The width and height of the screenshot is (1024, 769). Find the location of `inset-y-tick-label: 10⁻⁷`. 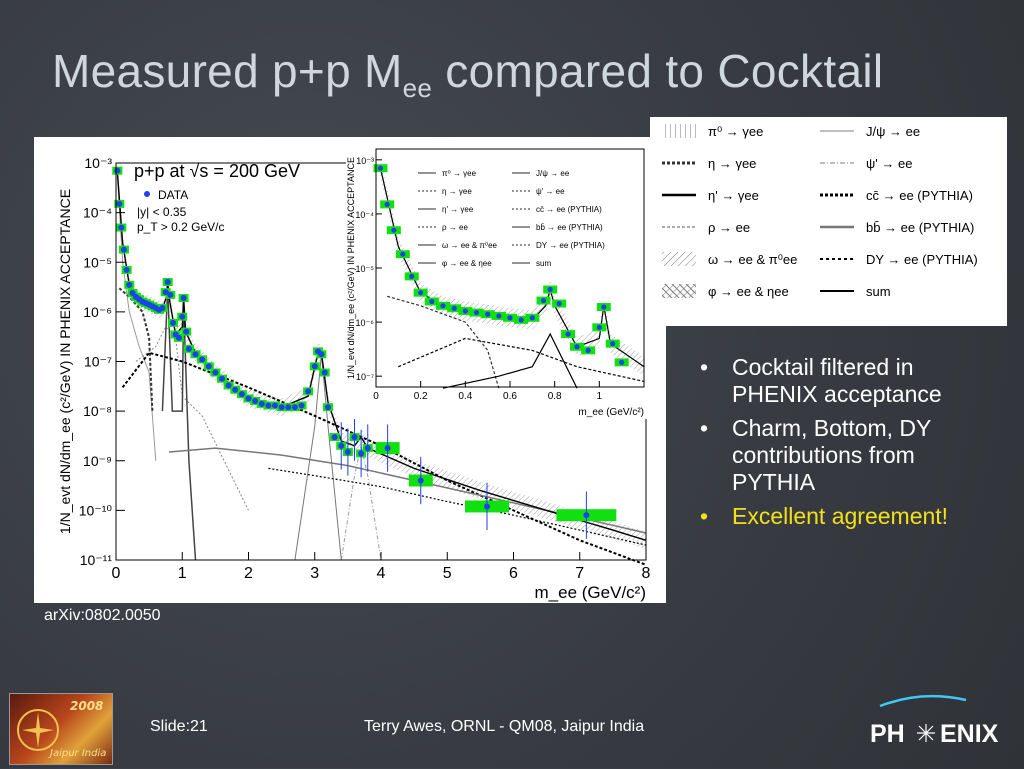

inset-y-tick-label: 10⁻⁷ is located at coordinates (365, 377).